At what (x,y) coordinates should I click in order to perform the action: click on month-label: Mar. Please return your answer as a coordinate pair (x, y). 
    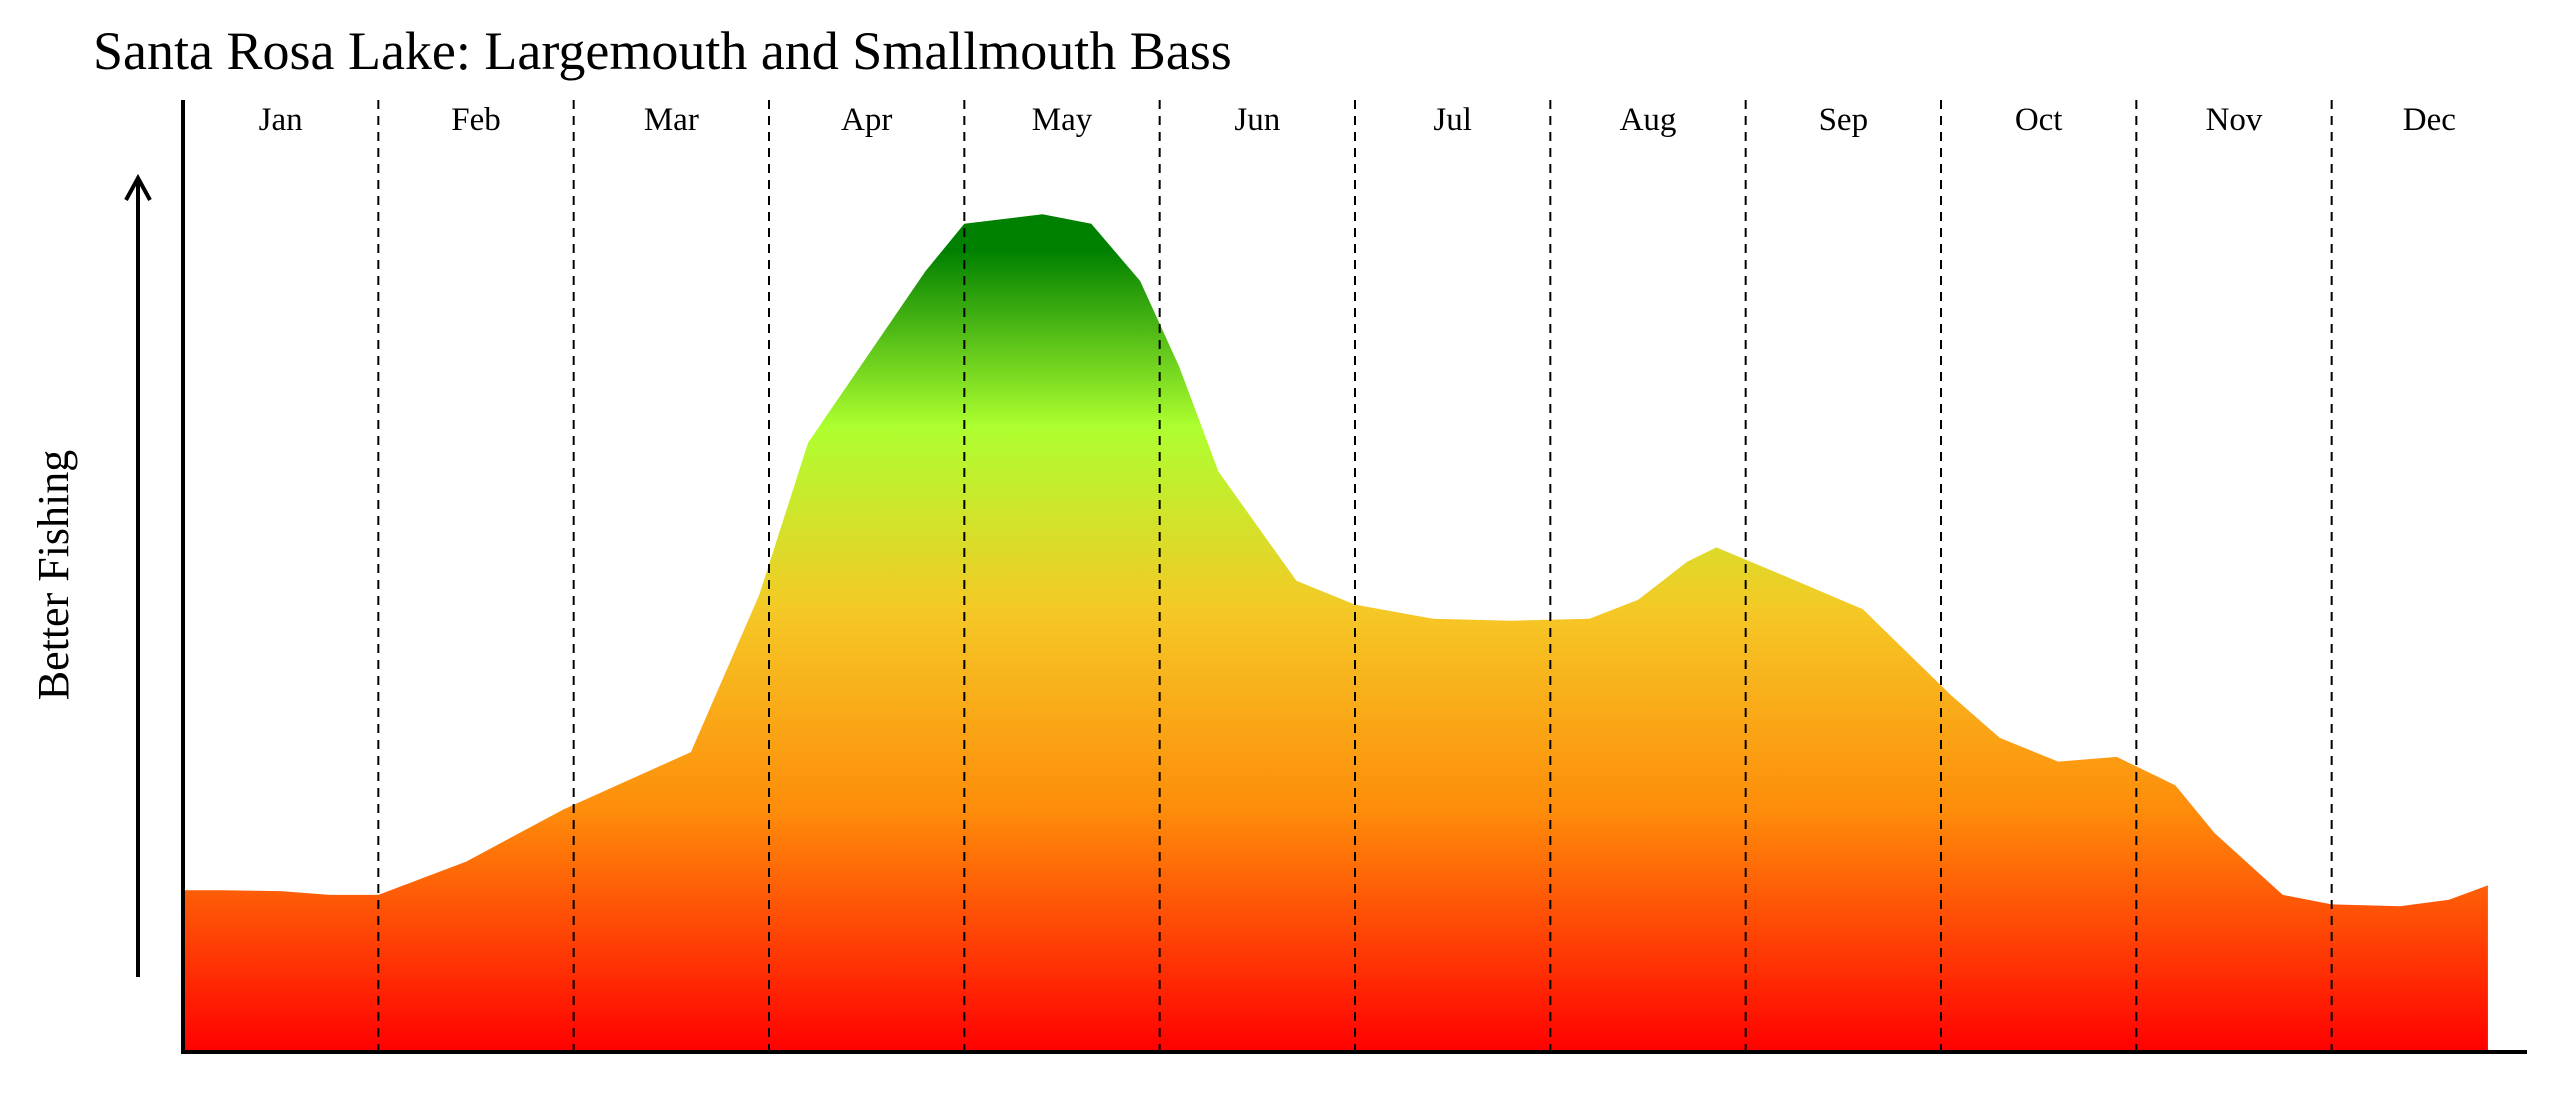
    Looking at the image, I should click on (671, 120).